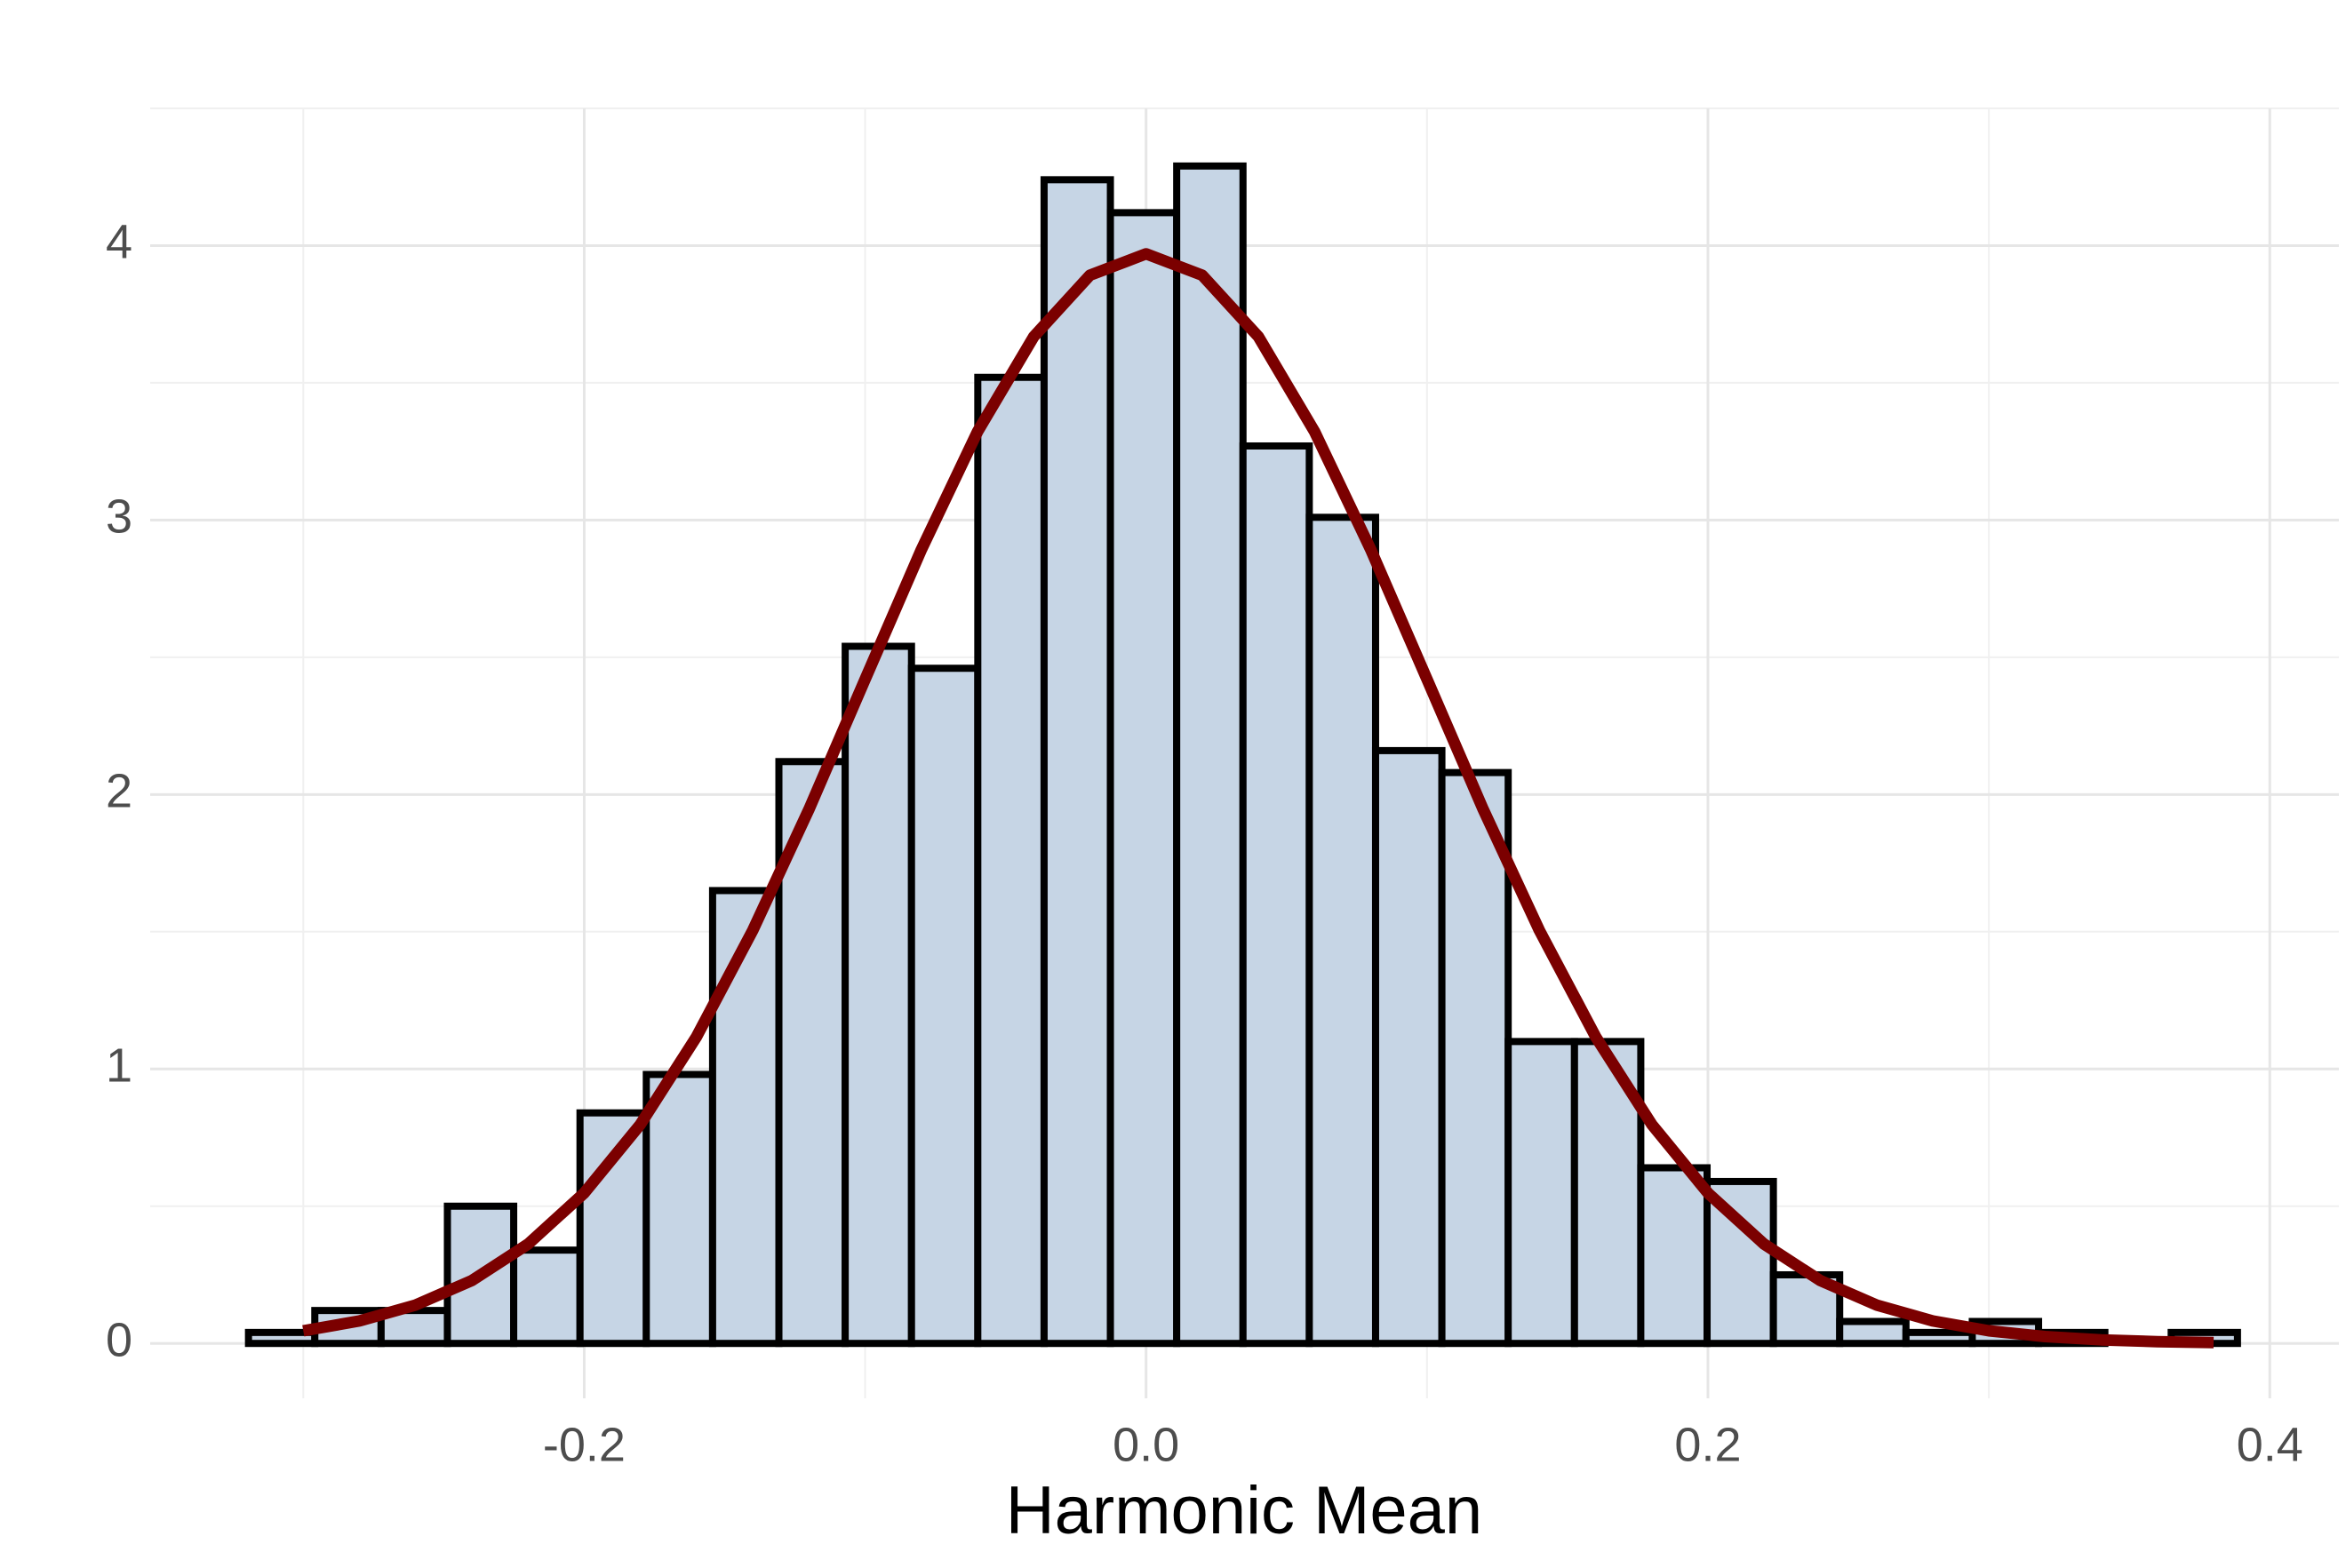  I want to click on y-tick-label: 1, so click(119, 1066).